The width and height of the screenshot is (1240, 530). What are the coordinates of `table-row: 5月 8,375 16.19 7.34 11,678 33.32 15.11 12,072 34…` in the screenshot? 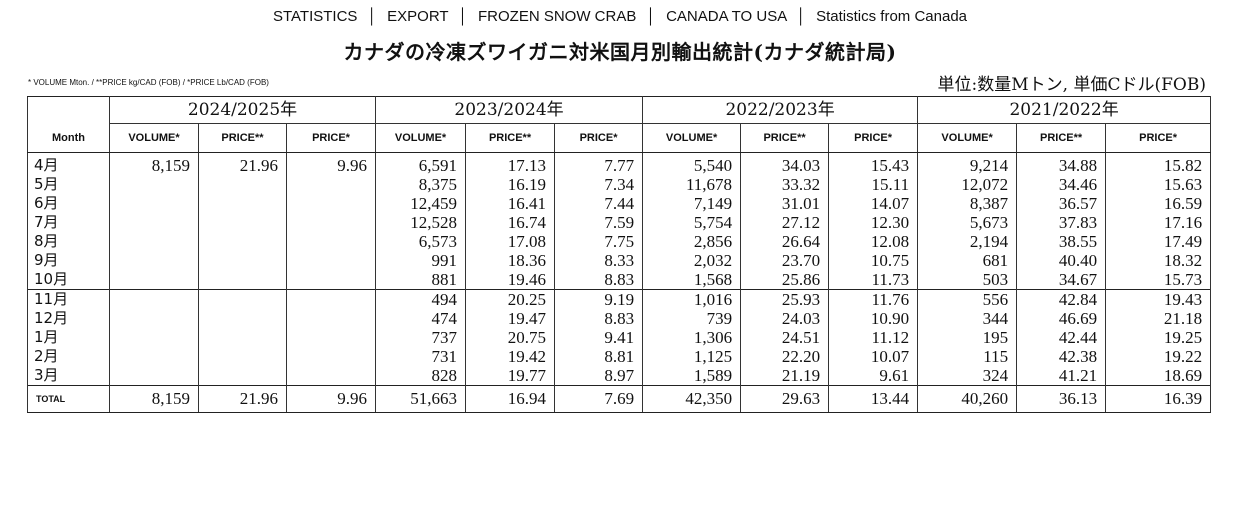 It's located at (619, 184).